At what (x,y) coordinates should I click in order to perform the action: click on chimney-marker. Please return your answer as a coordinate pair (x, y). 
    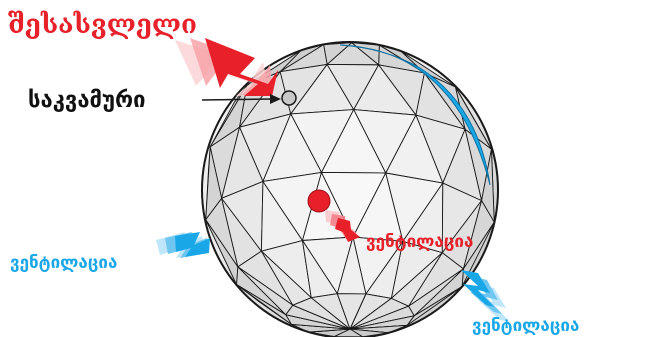
    Looking at the image, I should click on (289, 98).